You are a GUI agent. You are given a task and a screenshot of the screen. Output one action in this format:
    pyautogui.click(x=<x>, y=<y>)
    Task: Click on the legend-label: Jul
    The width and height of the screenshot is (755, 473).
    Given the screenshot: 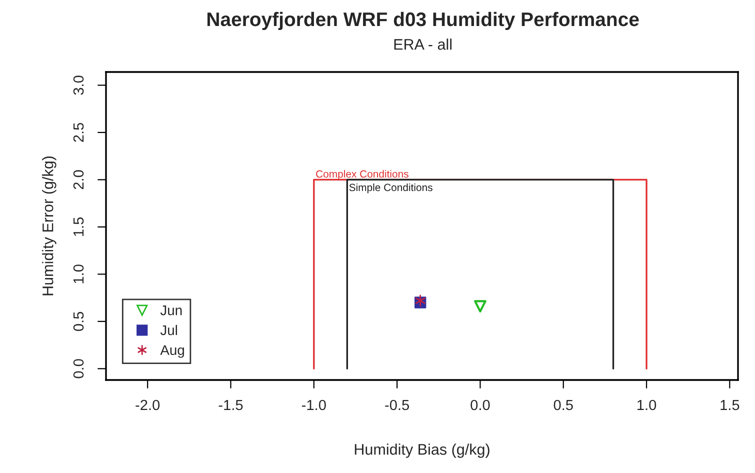 What is the action you would take?
    pyautogui.click(x=168, y=330)
    